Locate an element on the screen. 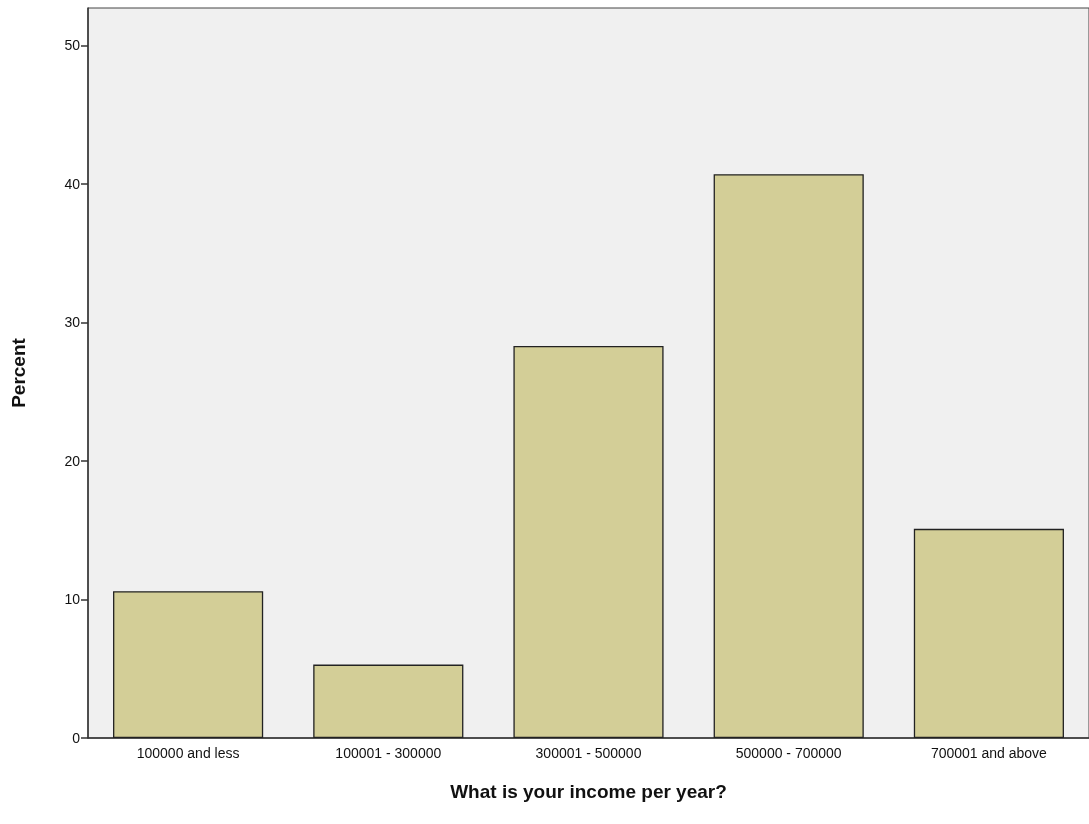  x-tick-label: 100000 and less is located at coordinates (188, 753).